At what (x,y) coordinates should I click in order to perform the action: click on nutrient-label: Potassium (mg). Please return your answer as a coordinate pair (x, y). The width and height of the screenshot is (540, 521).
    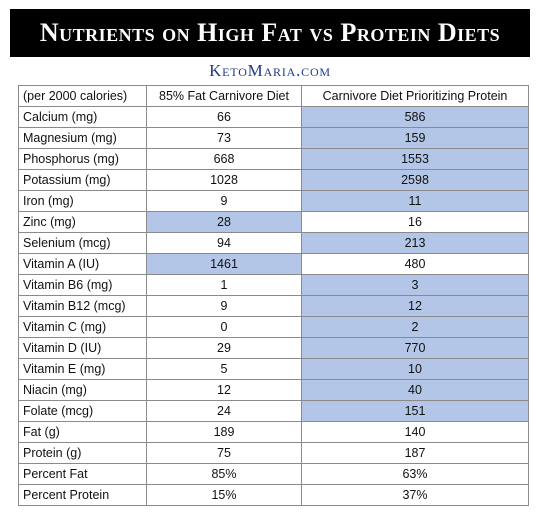
    Looking at the image, I should click on (82, 180).